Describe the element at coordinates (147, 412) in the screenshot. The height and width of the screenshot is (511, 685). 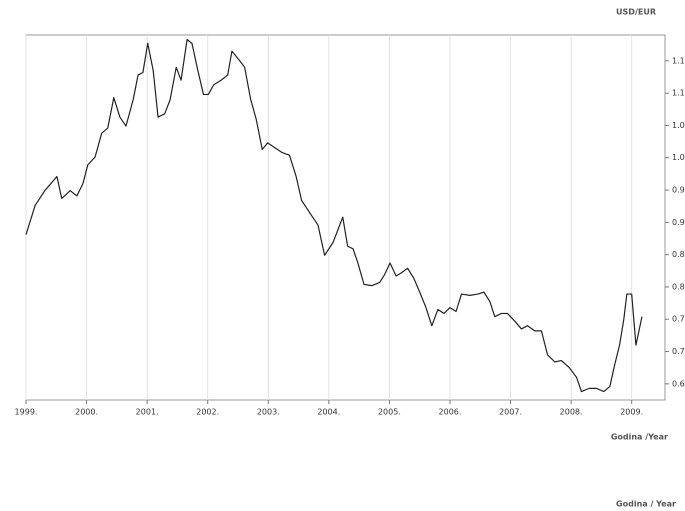
I see `x-tick-label: 2001.` at that location.